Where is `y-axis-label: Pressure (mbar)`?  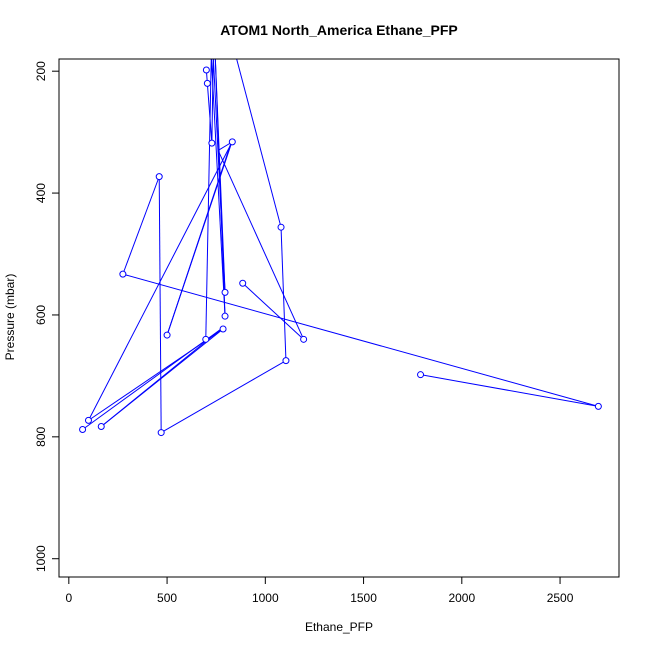
y-axis-label: Pressure (mbar) is located at coordinates (10, 317).